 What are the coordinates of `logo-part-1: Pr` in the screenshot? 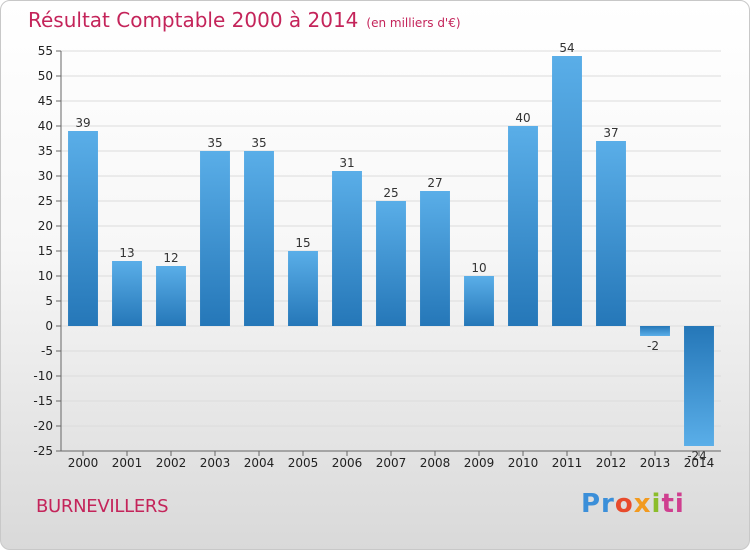 It's located at (598, 504).